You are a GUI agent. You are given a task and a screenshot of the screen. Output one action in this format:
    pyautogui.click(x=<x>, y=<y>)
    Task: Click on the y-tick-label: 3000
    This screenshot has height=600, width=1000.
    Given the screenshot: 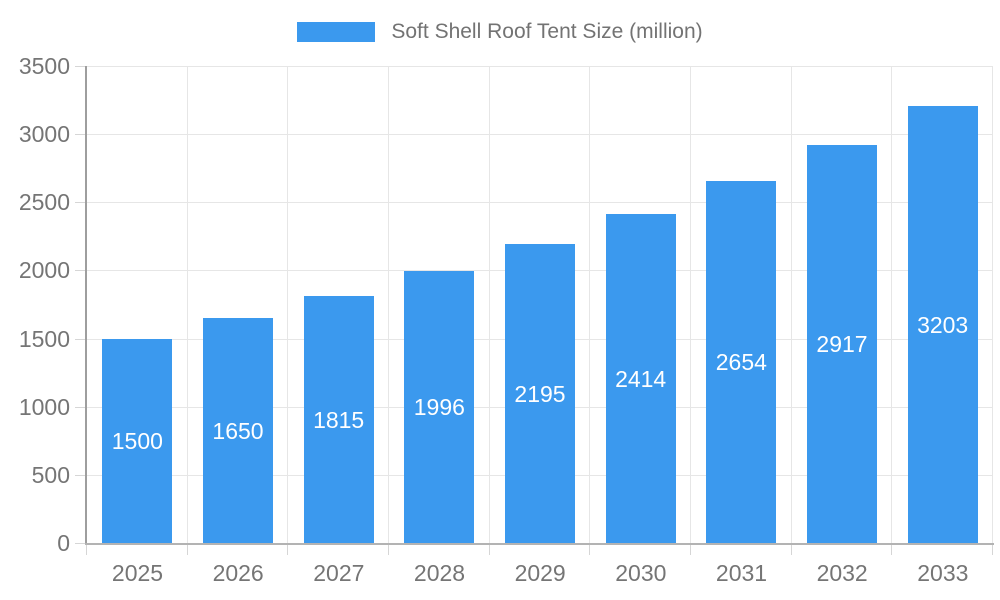 What is the action you would take?
    pyautogui.click(x=44, y=134)
    